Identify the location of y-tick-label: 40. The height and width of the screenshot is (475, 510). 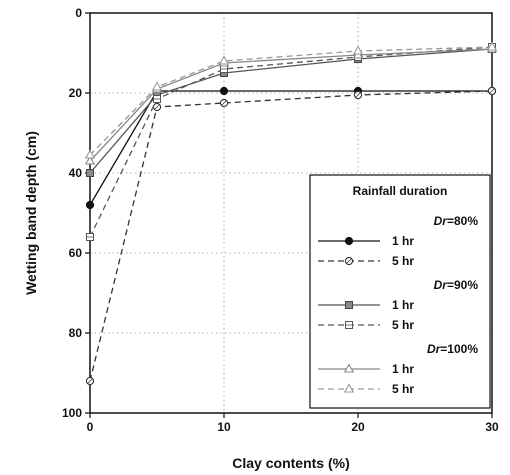
(76, 173).